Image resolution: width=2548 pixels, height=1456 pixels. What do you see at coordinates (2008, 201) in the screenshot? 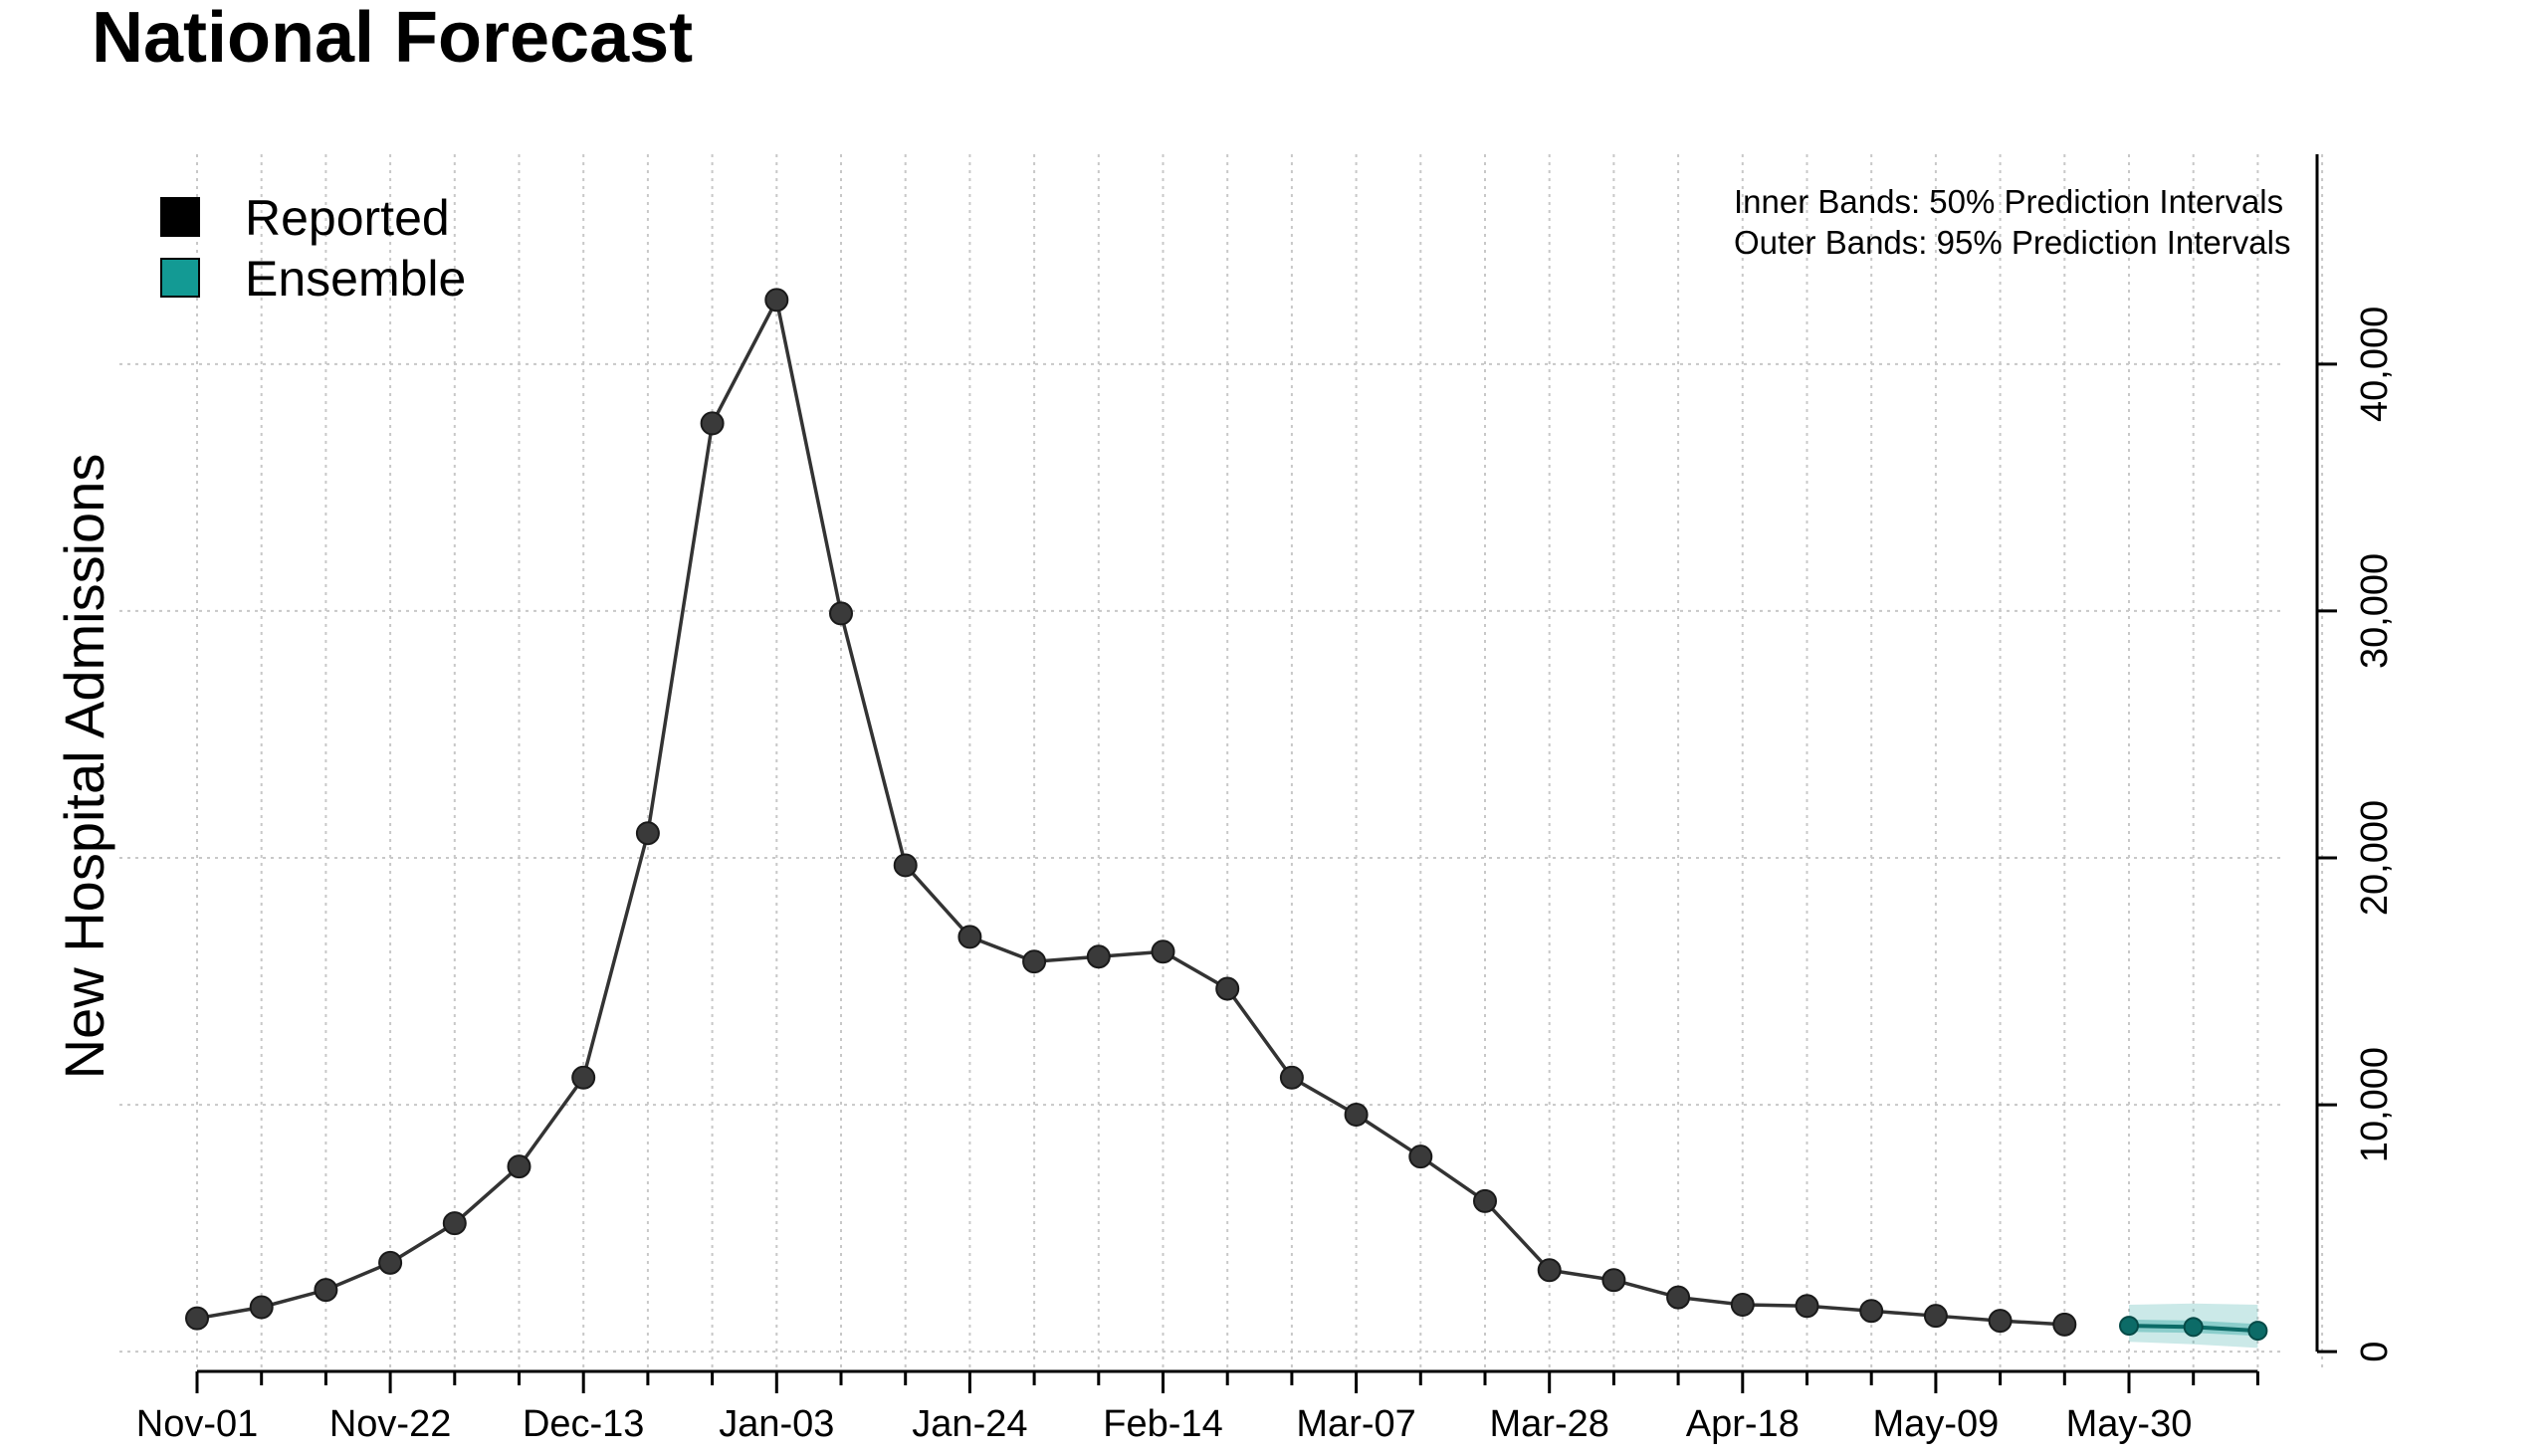
I see `inner-bands-note: Inner Bands: 50% Prediction Intervals` at bounding box center [2008, 201].